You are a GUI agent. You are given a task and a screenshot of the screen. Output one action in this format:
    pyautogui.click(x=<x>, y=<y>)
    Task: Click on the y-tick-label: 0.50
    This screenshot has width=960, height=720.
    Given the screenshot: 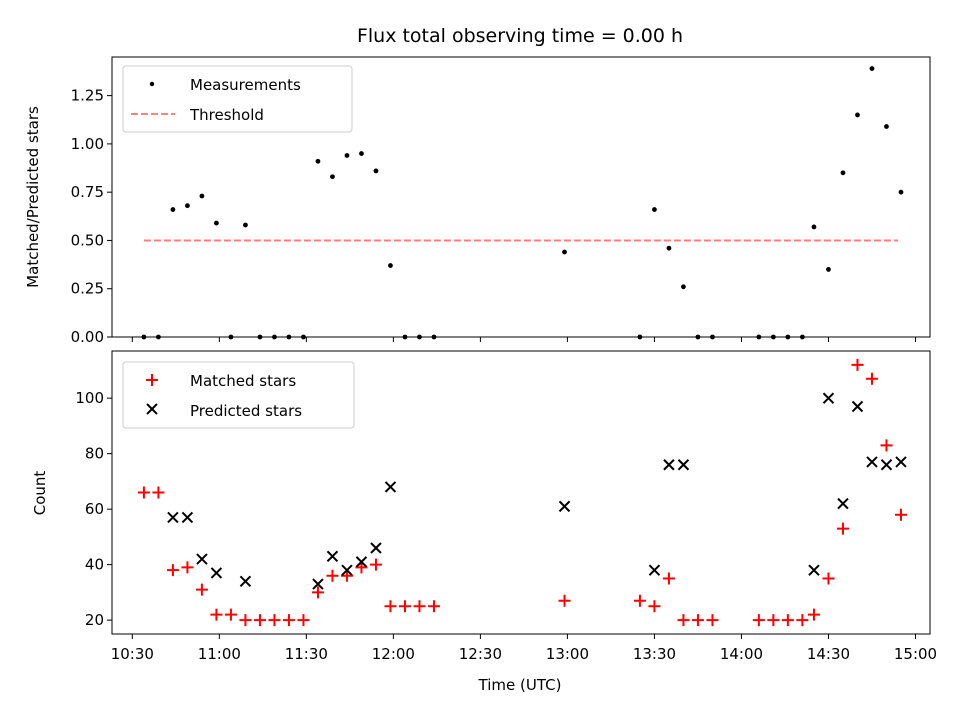 What is the action you would take?
    pyautogui.click(x=87, y=240)
    